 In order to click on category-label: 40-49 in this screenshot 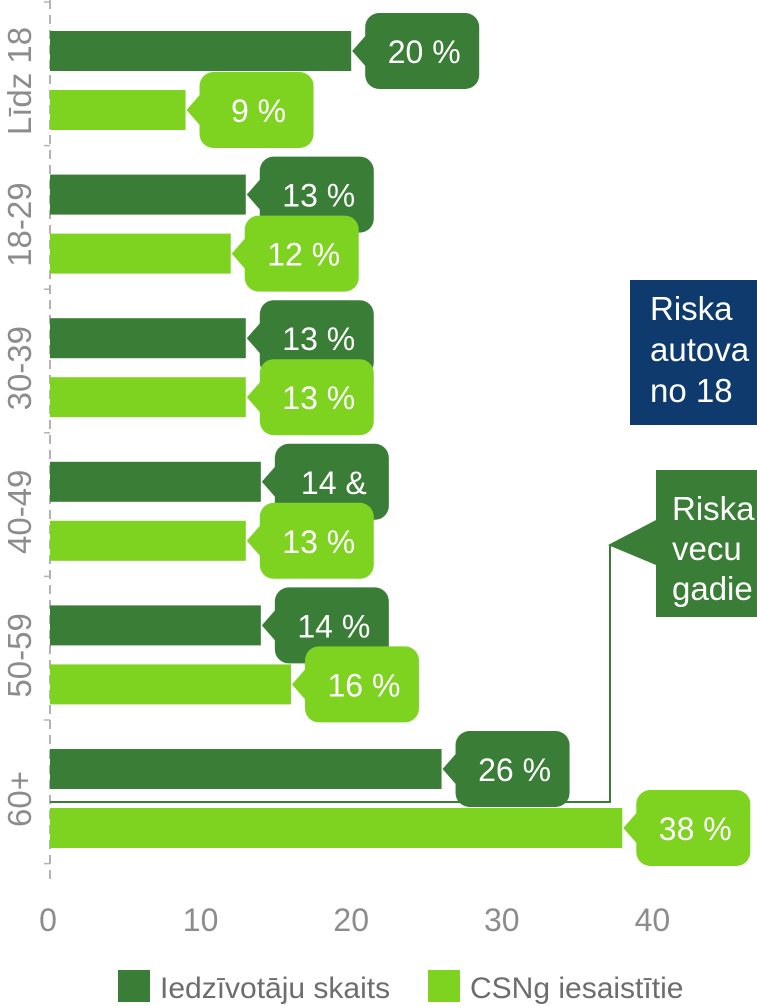, I will do `click(19, 512)`.